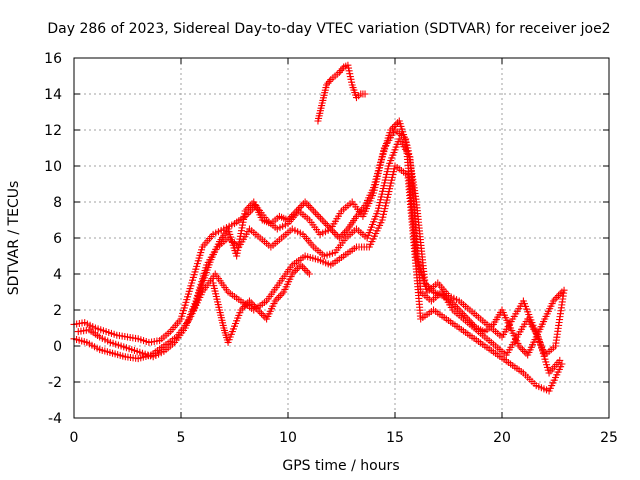  I want to click on y-tick-label: 4, so click(57, 275).